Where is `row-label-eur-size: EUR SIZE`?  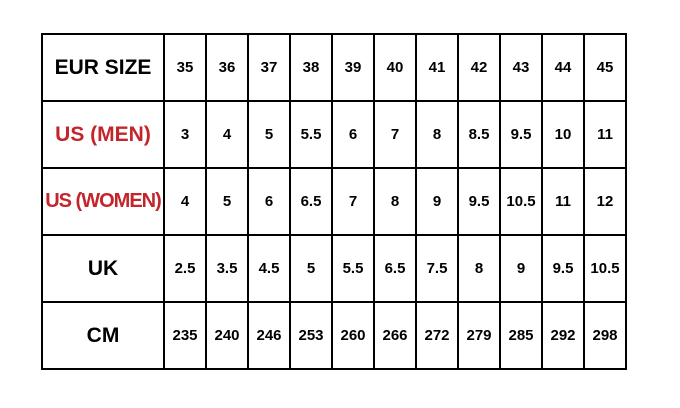
row-label-eur-size: EUR SIZE is located at coordinates (103, 67).